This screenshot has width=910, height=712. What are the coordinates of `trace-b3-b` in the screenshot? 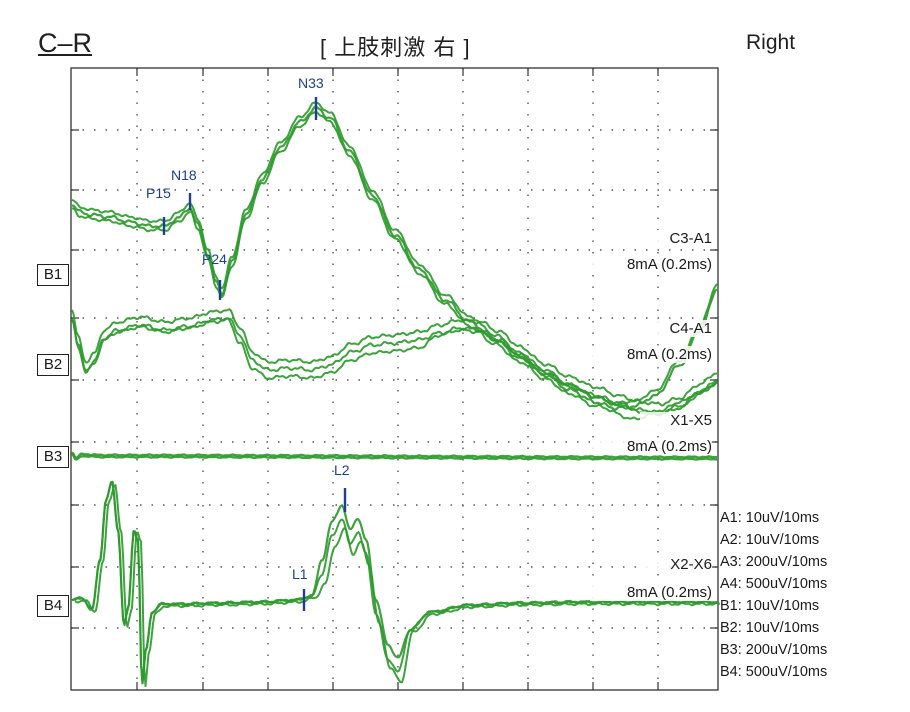 It's located at (394, 457).